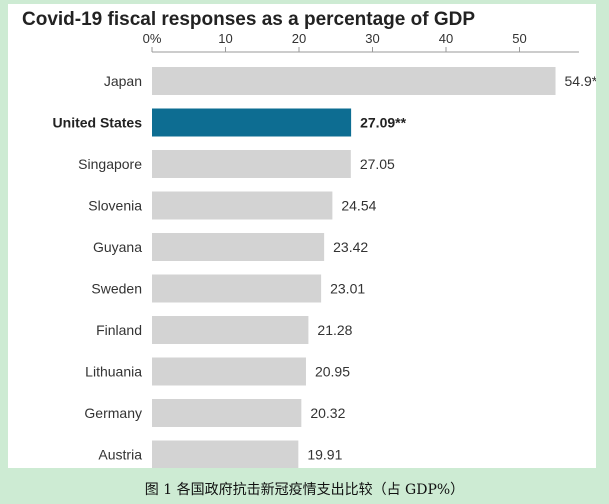 The height and width of the screenshot is (504, 609). I want to click on category-label: Finland, so click(119, 330).